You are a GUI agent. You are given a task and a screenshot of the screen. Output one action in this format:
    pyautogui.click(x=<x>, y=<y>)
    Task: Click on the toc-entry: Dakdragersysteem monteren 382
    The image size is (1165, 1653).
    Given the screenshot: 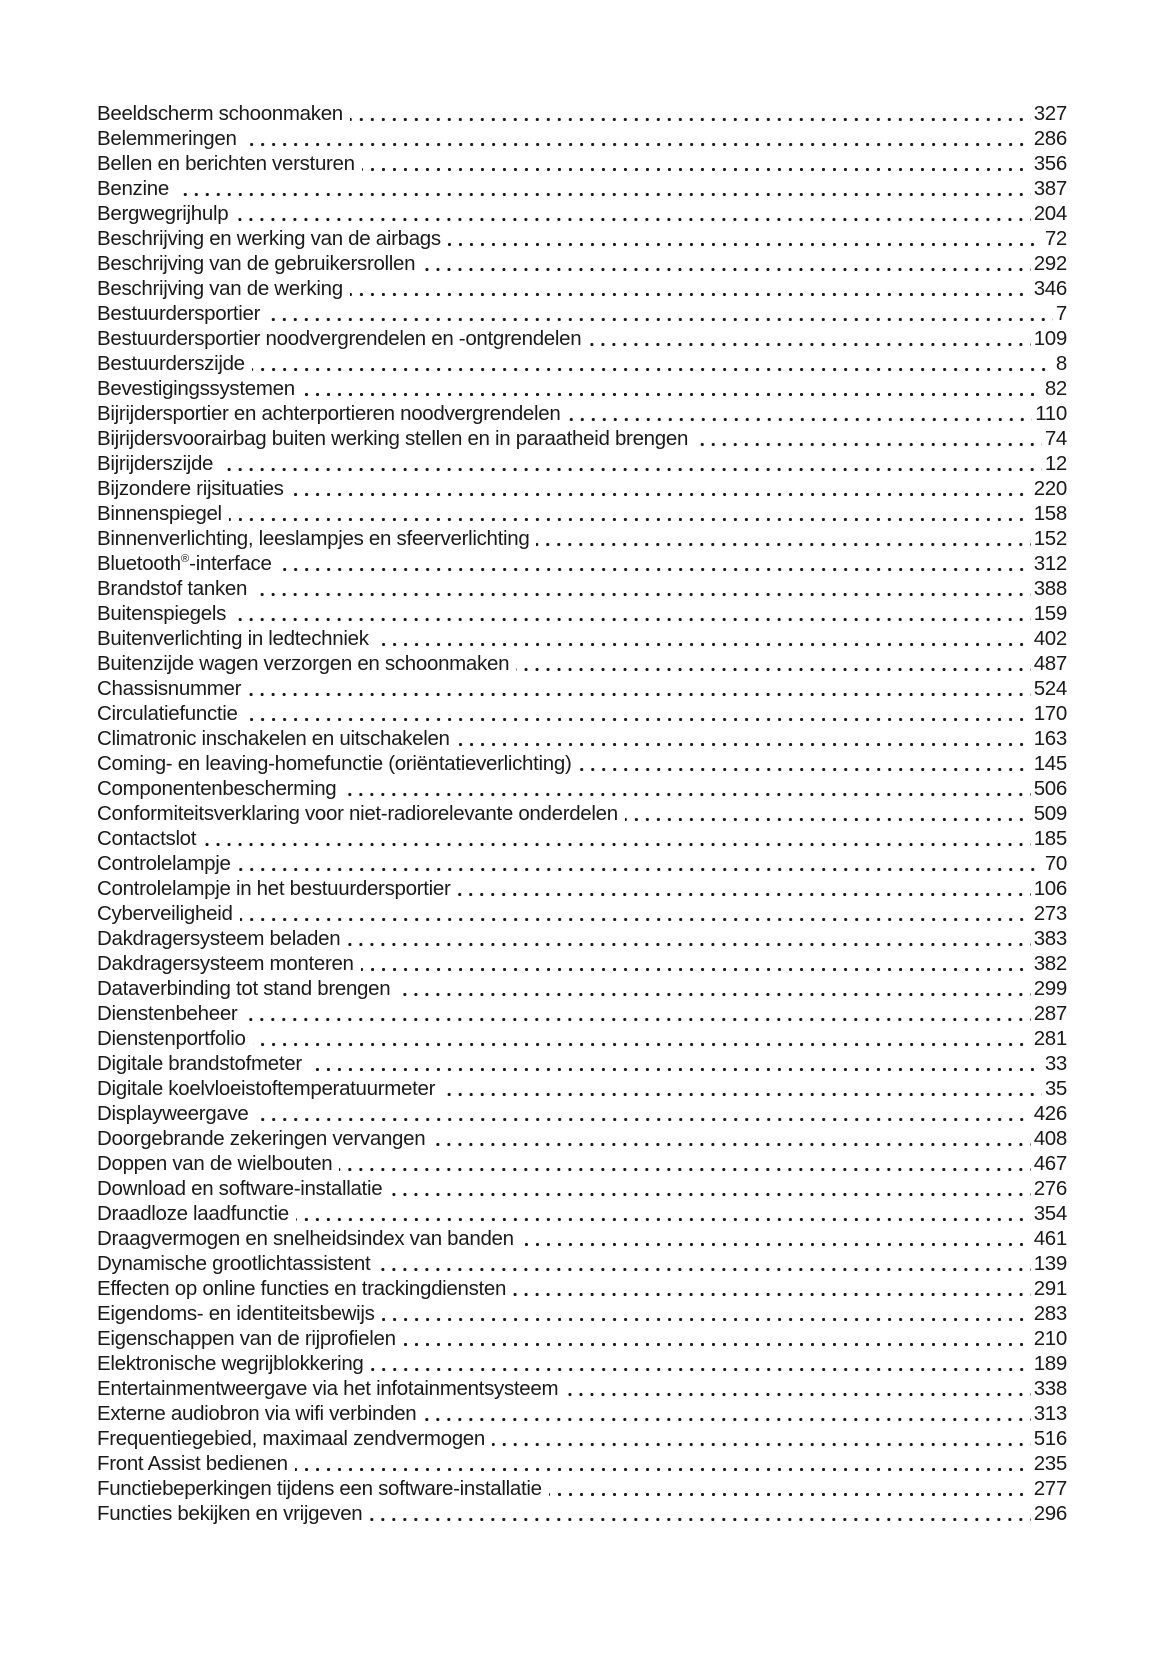 What is the action you would take?
    pyautogui.click(x=582, y=963)
    